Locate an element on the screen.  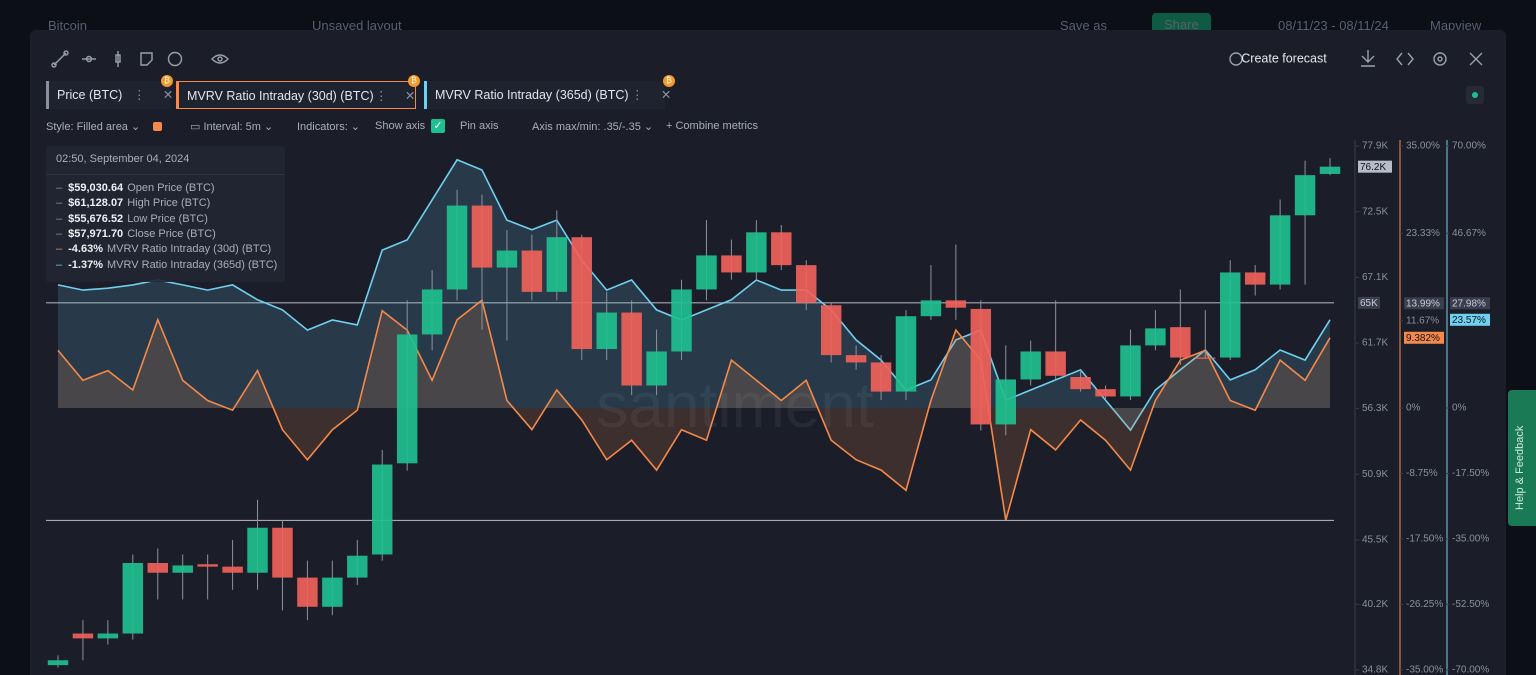
tick-label: 35.00% is located at coordinates (1423, 146).